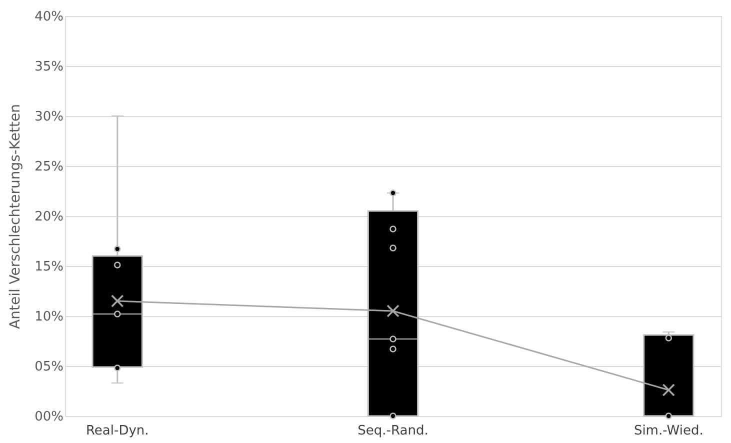 This screenshot has height=443, width=731. What do you see at coordinates (49, 217) in the screenshot?
I see `y-tick-label: 20%` at bounding box center [49, 217].